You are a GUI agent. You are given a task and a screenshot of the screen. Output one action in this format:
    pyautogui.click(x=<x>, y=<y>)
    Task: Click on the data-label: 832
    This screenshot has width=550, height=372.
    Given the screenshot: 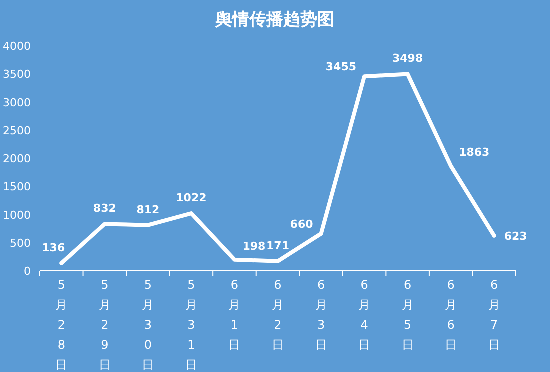 What is the action you would take?
    pyautogui.click(x=104, y=209)
    